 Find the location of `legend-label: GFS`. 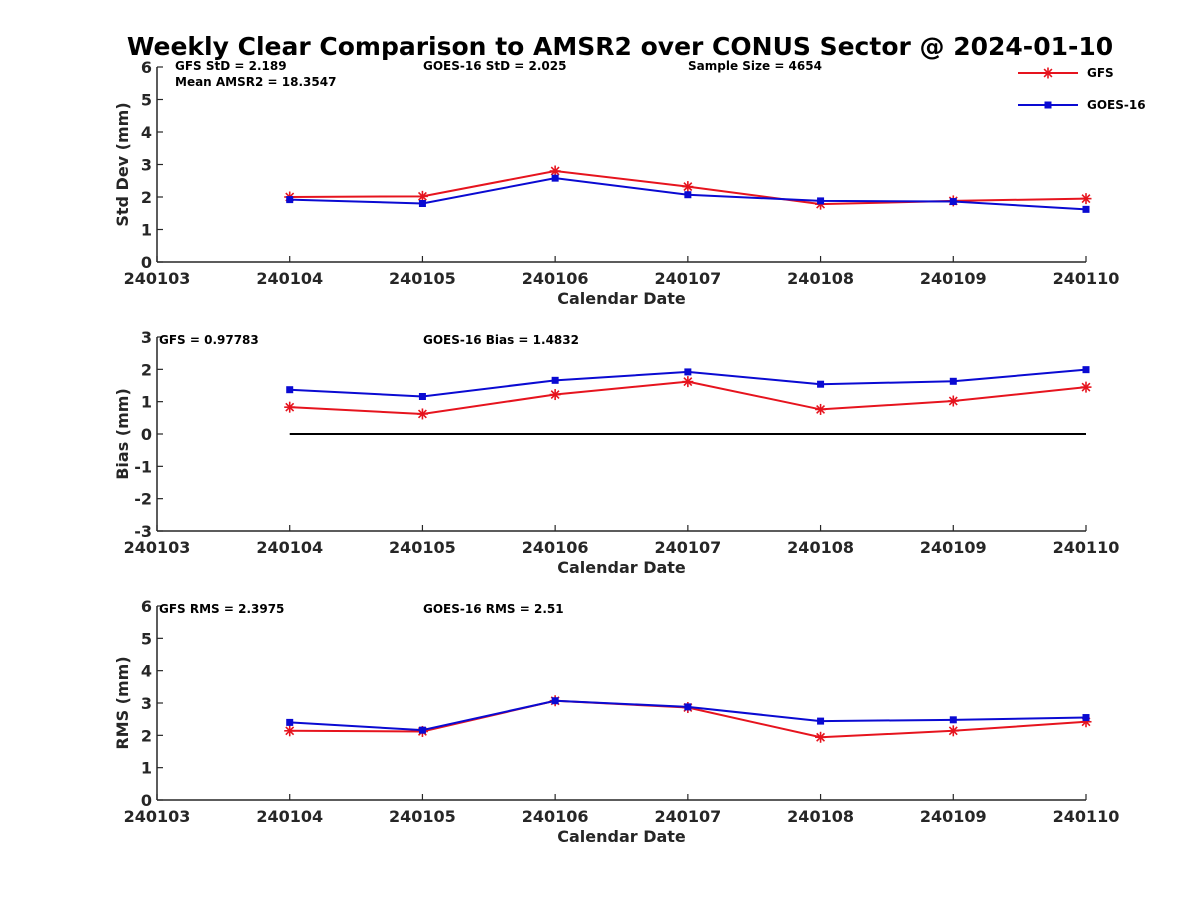

legend-label: GFS is located at coordinates (1100, 73).